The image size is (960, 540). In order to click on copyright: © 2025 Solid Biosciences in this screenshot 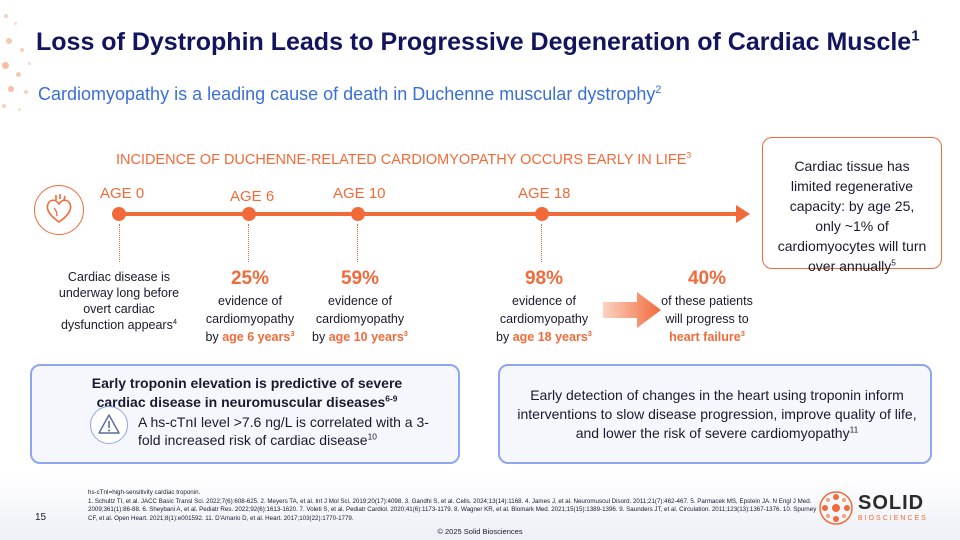, I will do `click(480, 531)`.